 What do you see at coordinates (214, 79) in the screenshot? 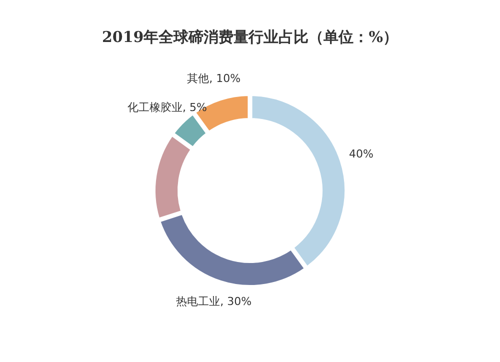
I see `slice-label: 其他, 10%` at bounding box center [214, 79].